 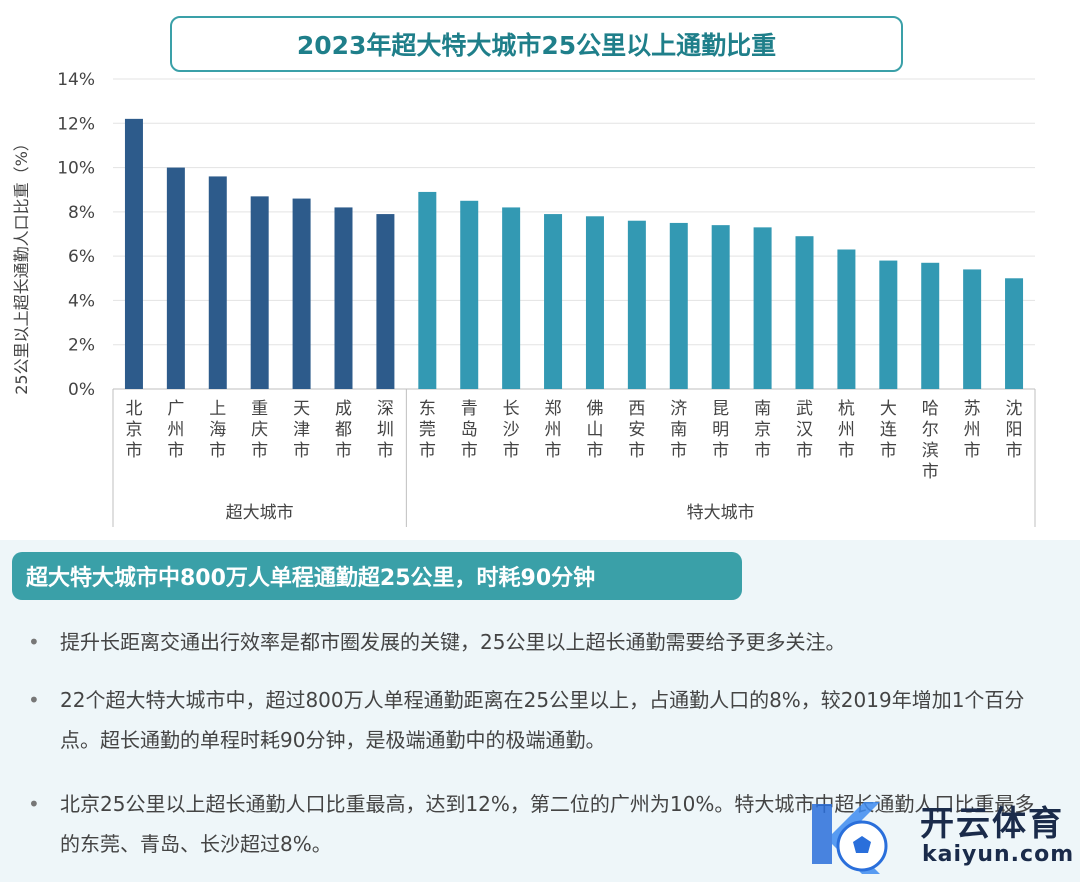 What do you see at coordinates (992, 824) in the screenshot?
I see `watermark-name: 开云体育` at bounding box center [992, 824].